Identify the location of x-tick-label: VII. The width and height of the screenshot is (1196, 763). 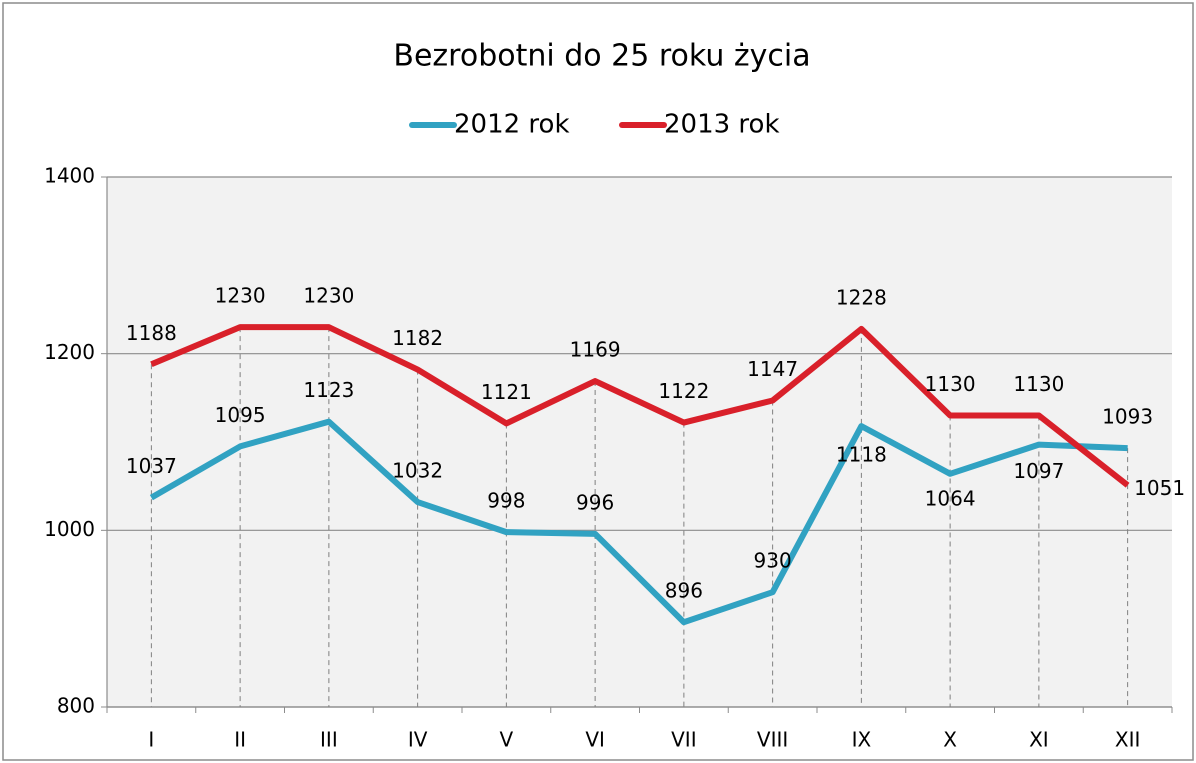
(683, 740).